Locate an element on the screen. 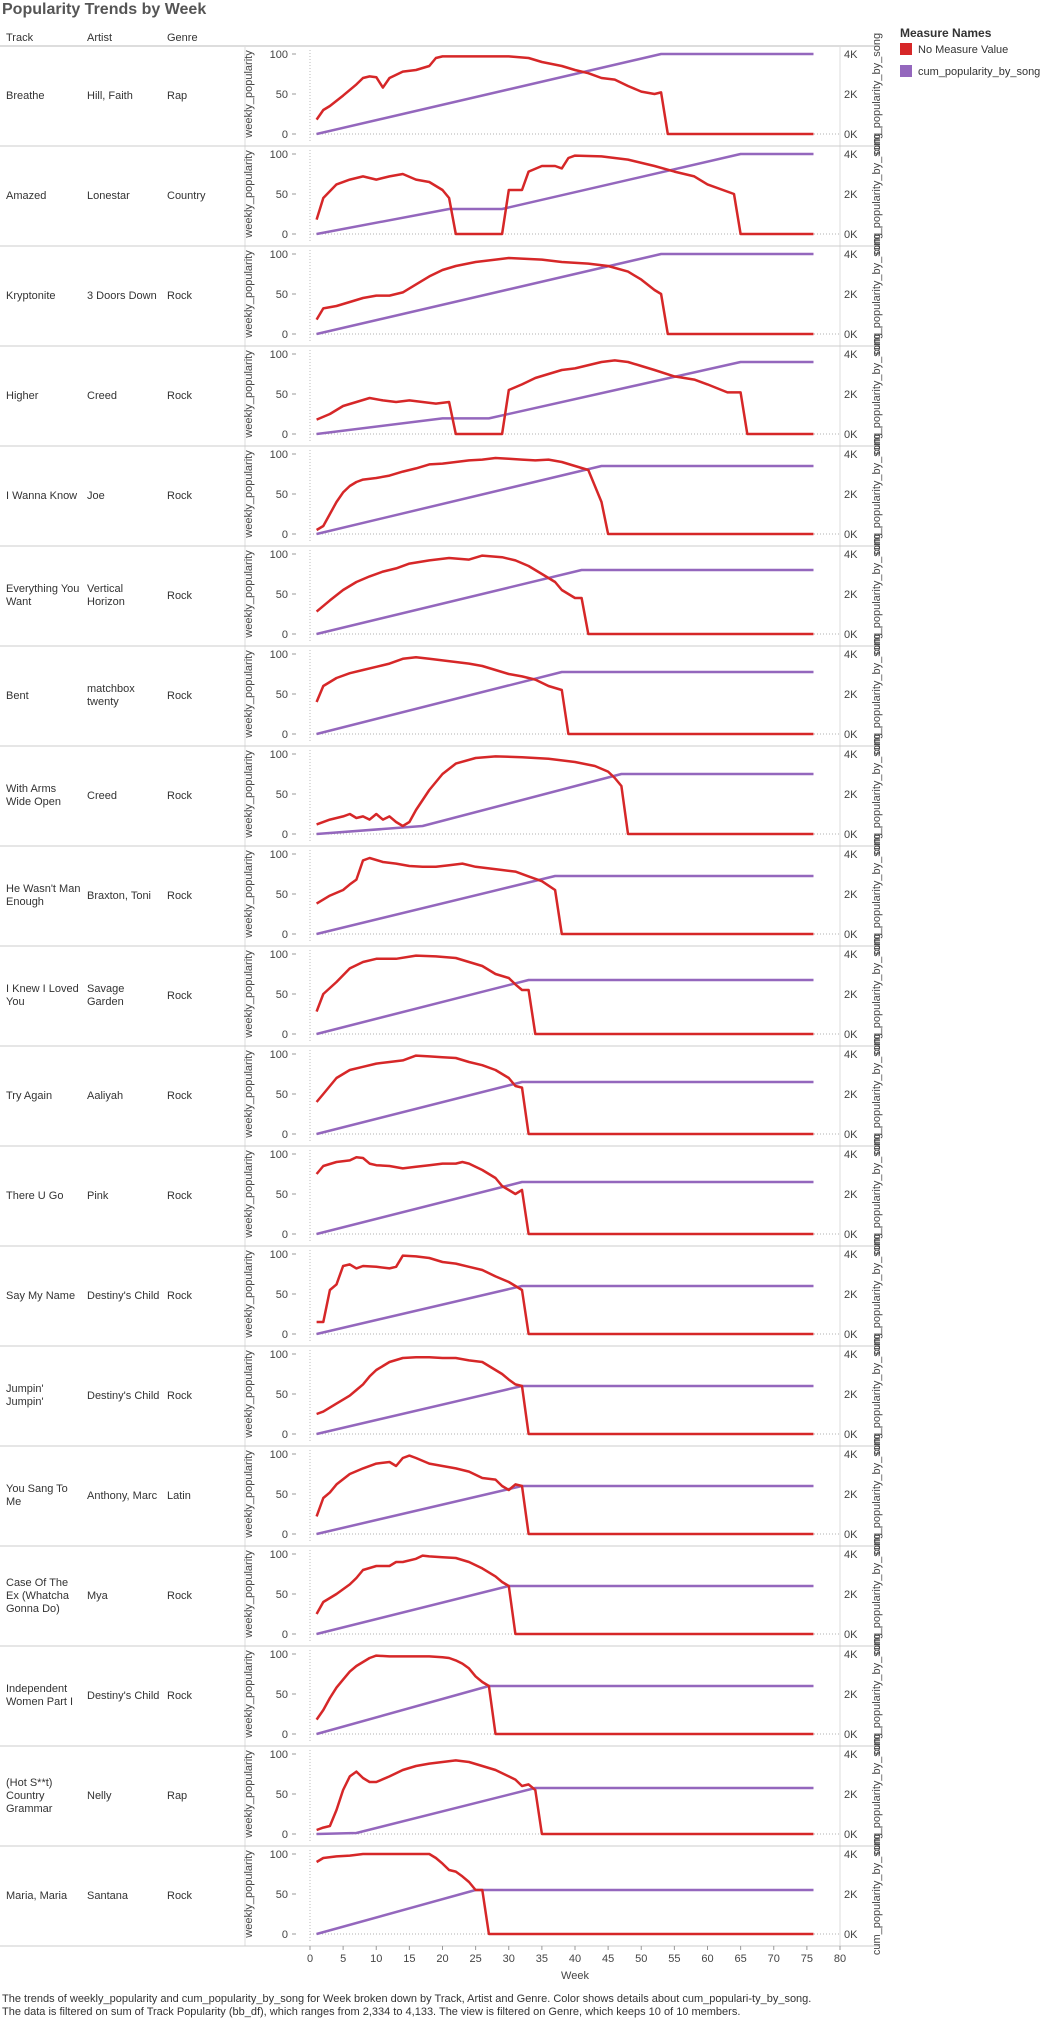  row-artist: Destiny's Child is located at coordinates (123, 1295).